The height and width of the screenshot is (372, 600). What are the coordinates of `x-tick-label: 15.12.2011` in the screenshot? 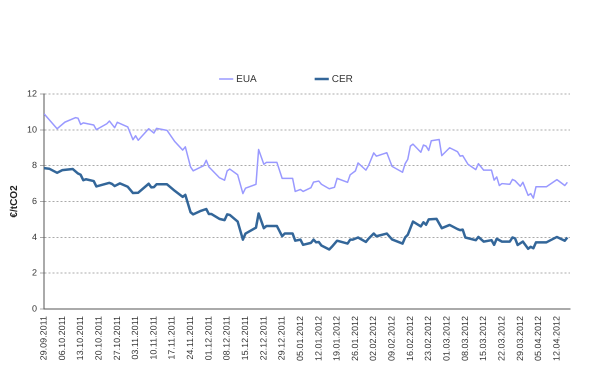 It's located at (245, 338).